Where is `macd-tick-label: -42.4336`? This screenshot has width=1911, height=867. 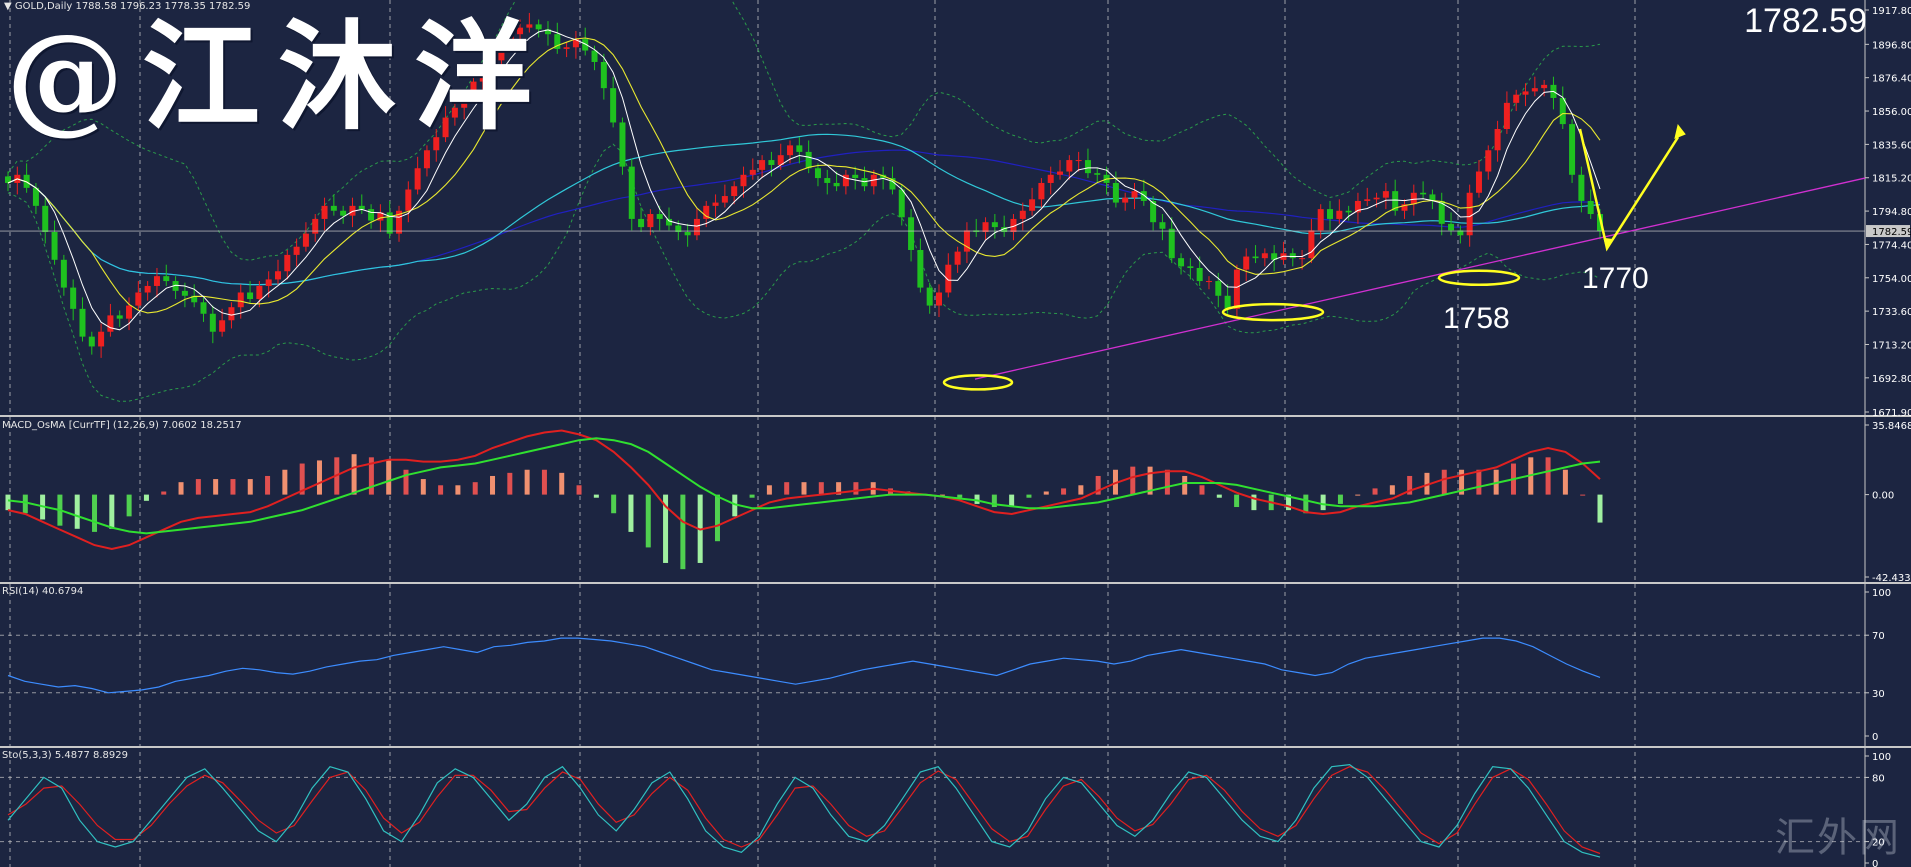
macd-tick-label: -42.4336 is located at coordinates (1891, 578).